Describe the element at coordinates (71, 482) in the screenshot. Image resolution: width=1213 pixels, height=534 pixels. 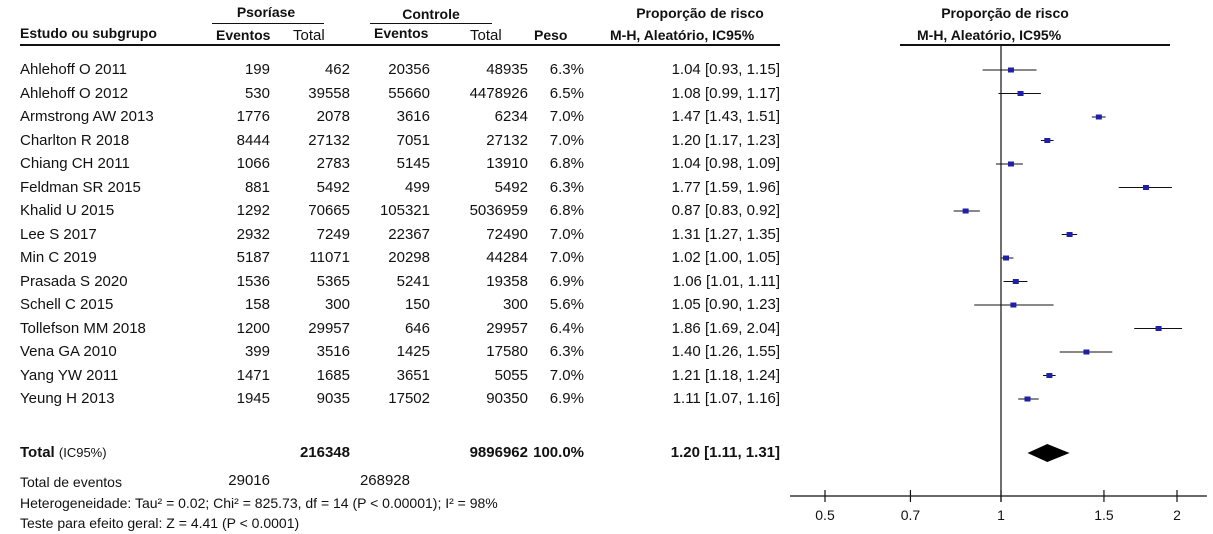
I see `events-total-label: Total de eventos` at that location.